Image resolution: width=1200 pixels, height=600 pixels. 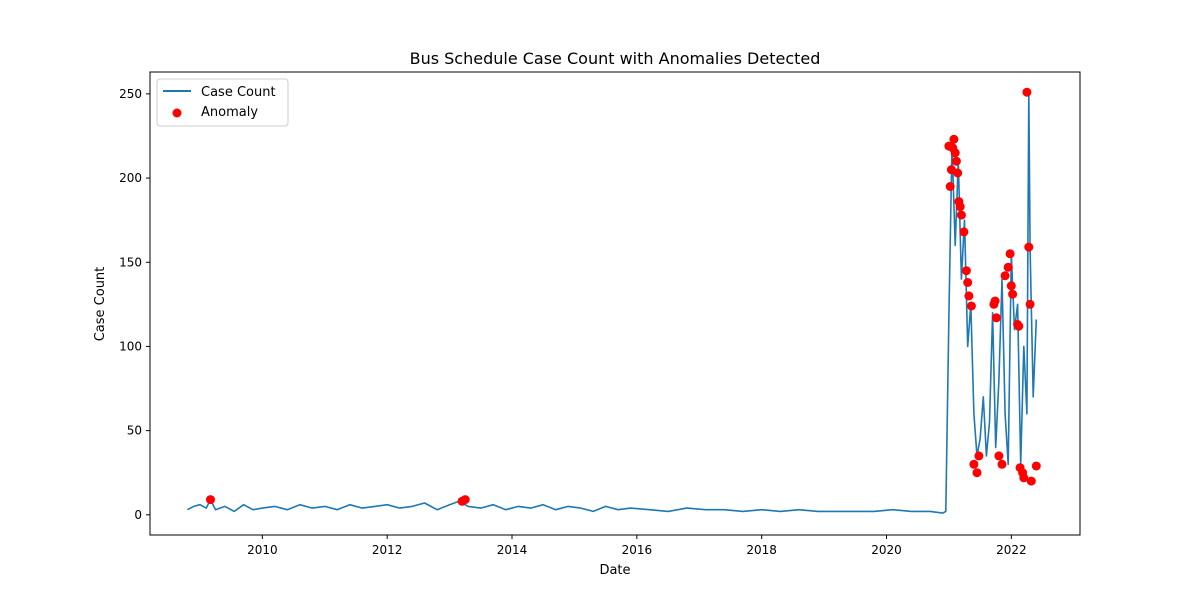 I want to click on x-tick-label: 2012, so click(x=387, y=550).